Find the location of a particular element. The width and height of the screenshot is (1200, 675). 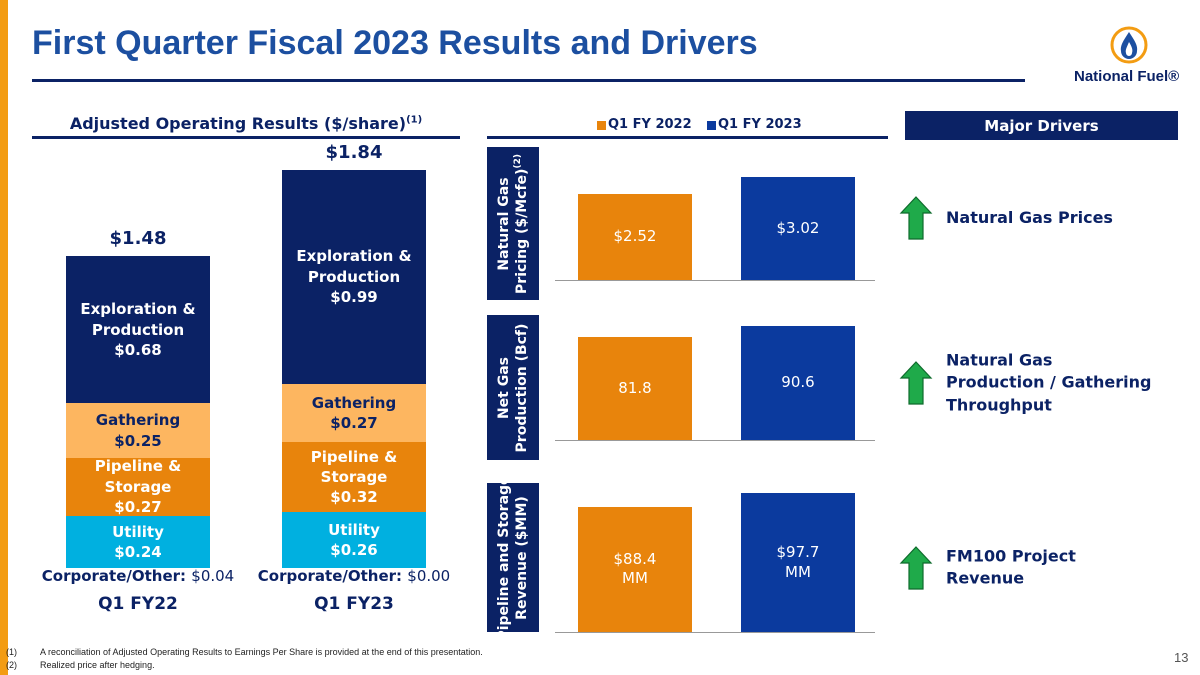

bar-segment: Pipeline & Storage $0.27 is located at coordinates (138, 487).